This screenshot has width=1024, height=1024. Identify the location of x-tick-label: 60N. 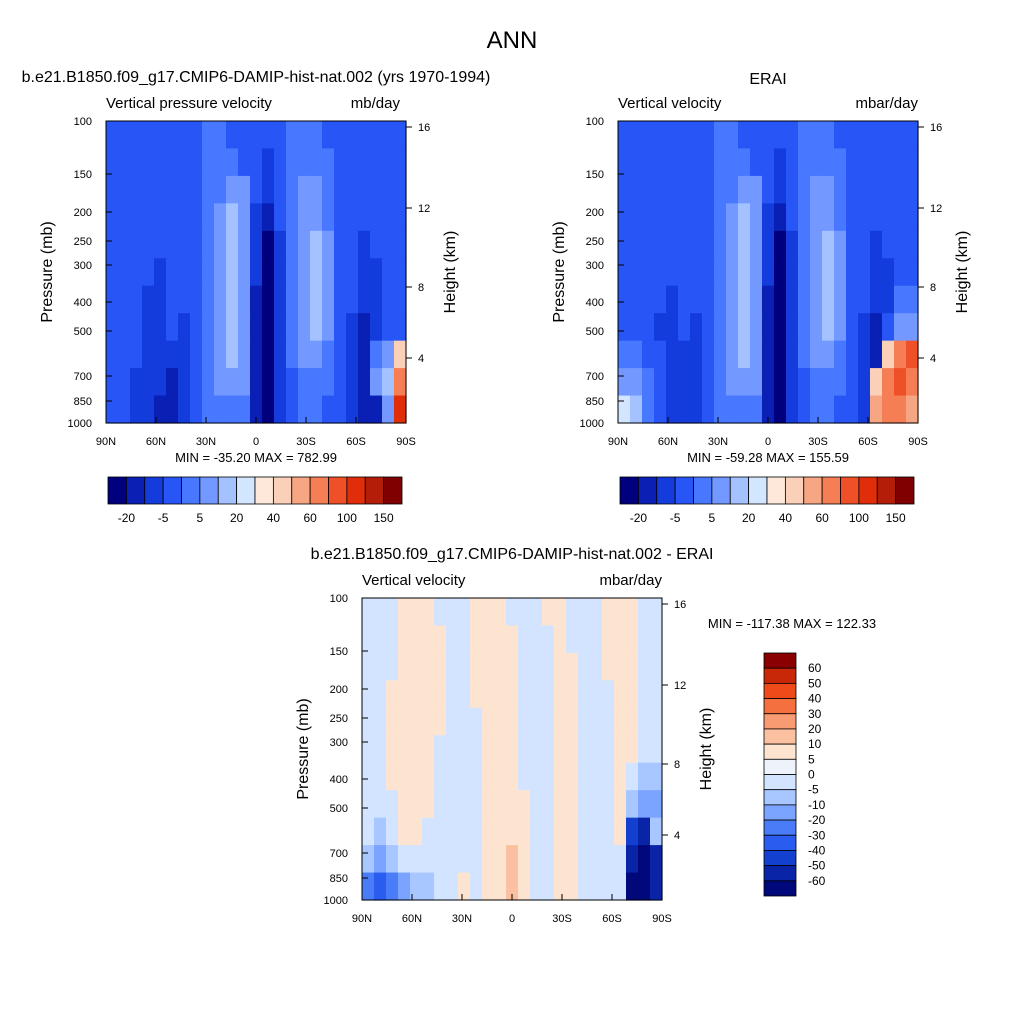
(156, 442).